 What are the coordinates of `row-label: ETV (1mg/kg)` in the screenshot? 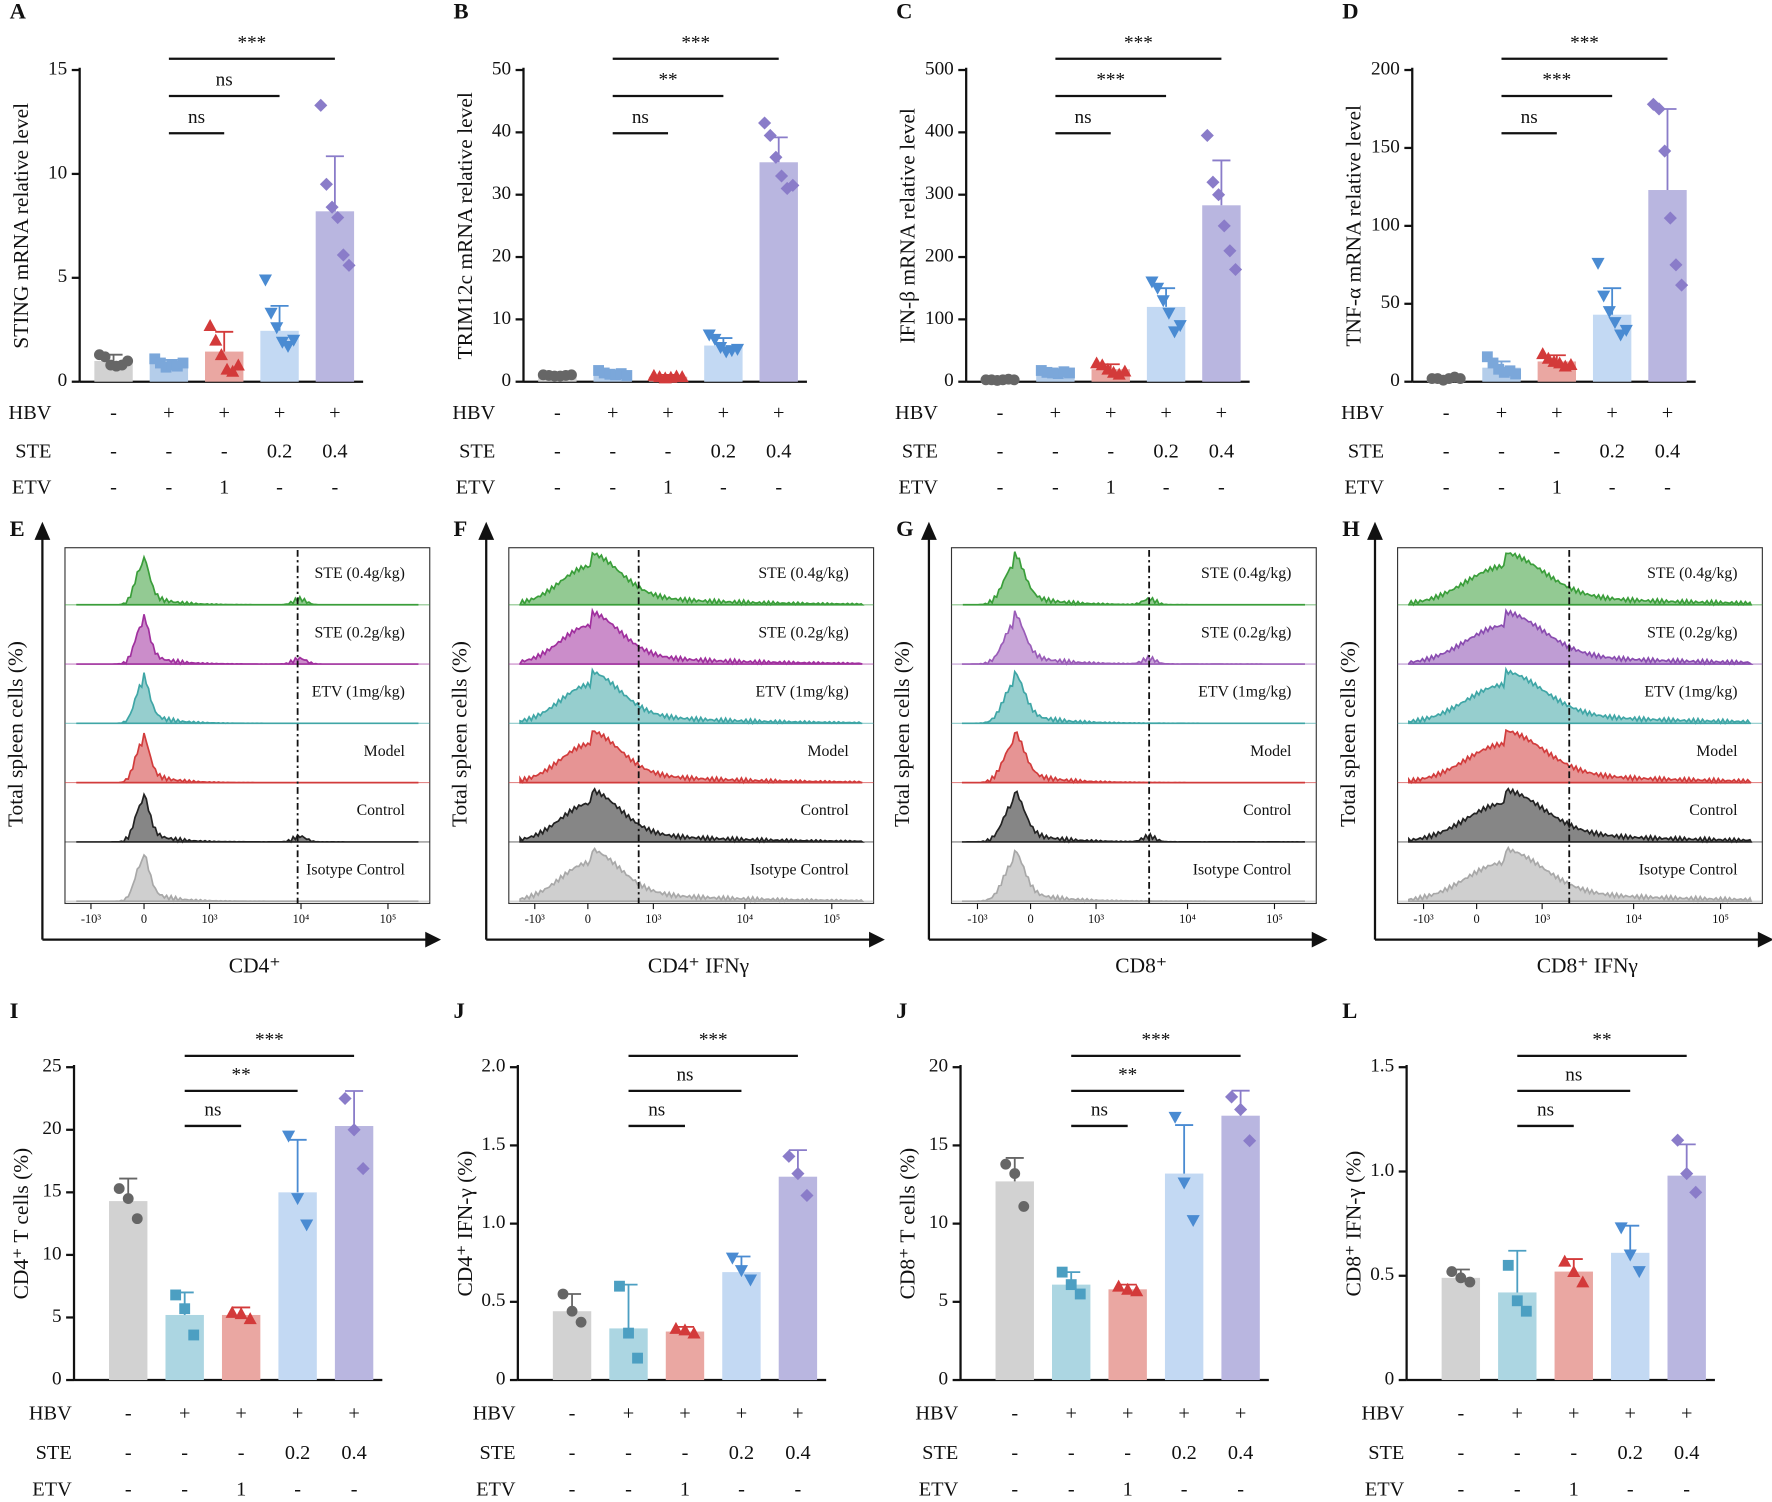 It's located at (358, 692).